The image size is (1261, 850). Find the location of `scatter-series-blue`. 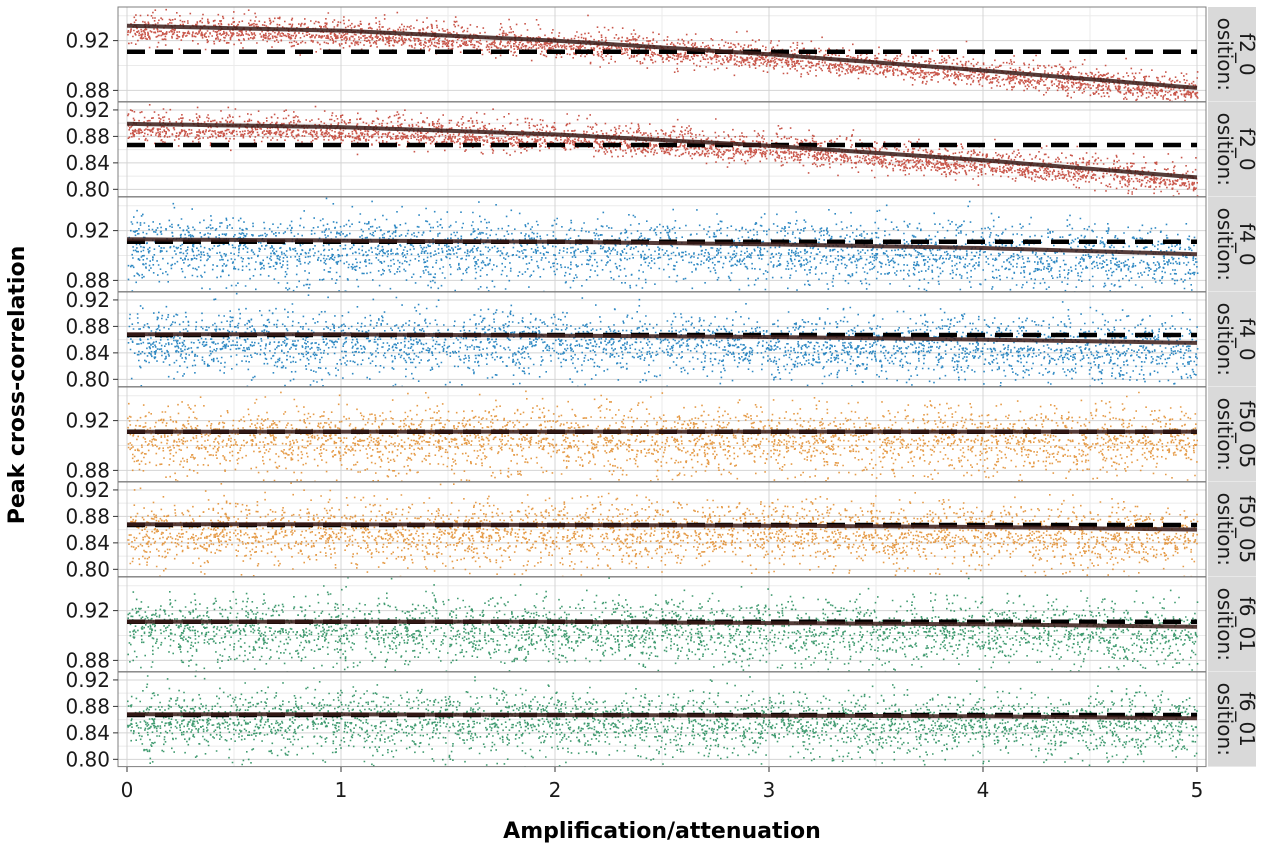

scatter-series-blue is located at coordinates (663, 339).